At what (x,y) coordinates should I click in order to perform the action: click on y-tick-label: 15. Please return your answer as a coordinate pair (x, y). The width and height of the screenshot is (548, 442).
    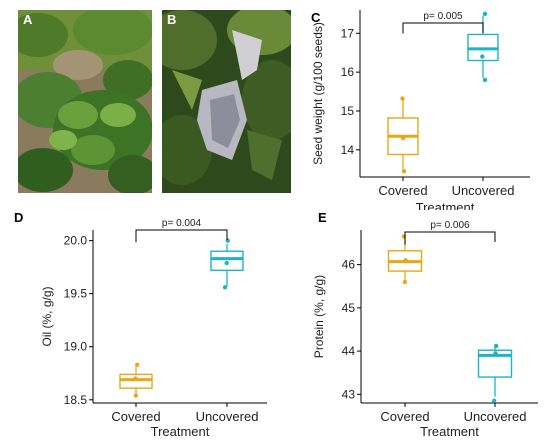
    Looking at the image, I should click on (348, 111).